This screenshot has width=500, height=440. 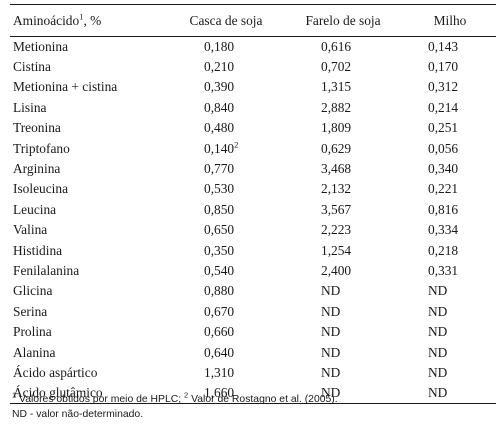 I want to click on cell-text: 3,468, so click(x=336, y=169).